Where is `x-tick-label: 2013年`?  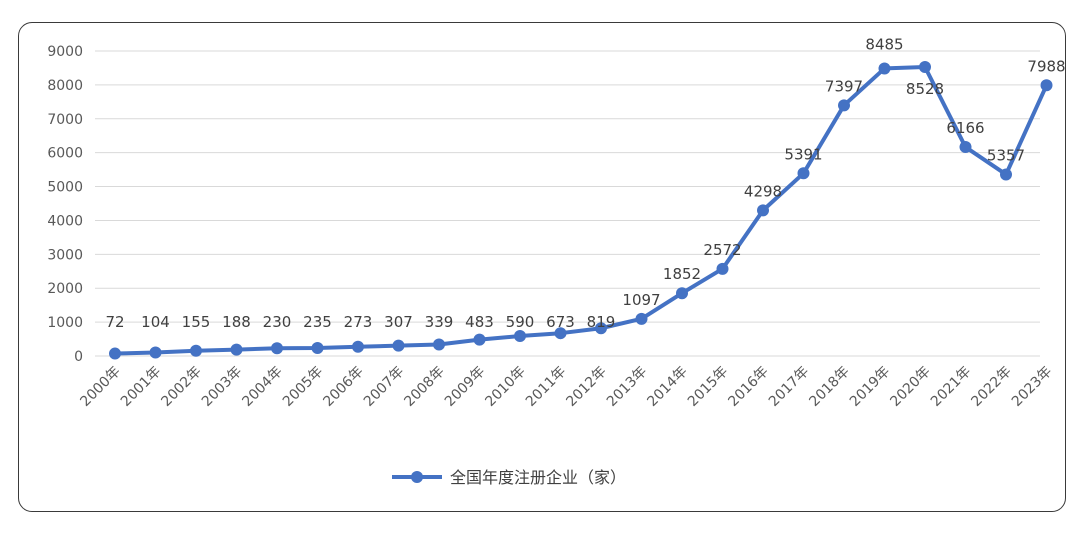 x-tick-label: 2013年 is located at coordinates (627, 387).